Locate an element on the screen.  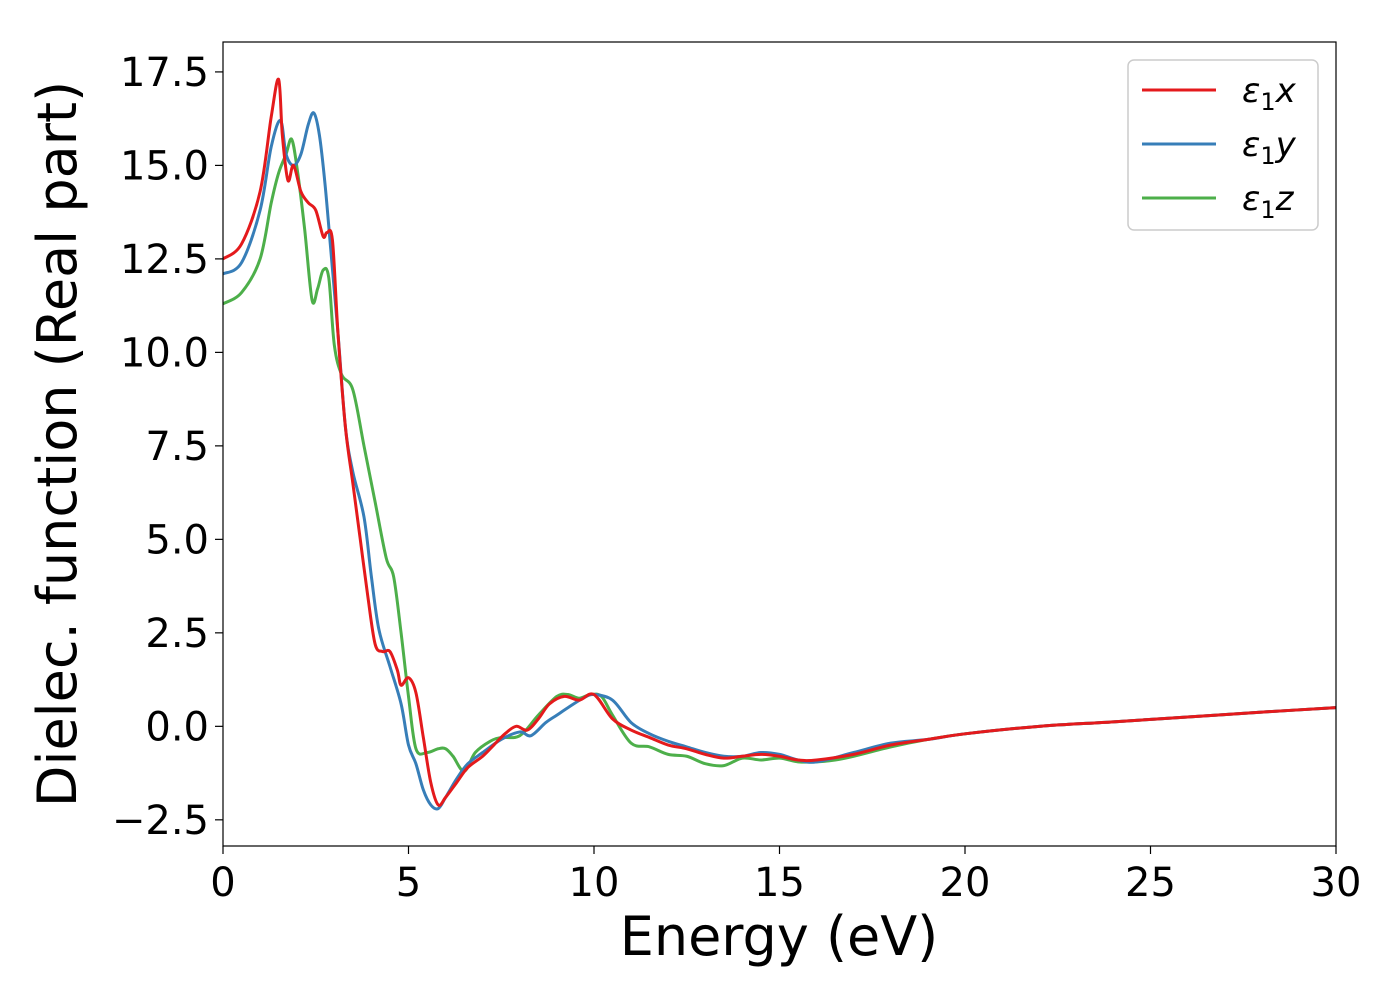
legend: ε1x ε1y ε1z is located at coordinates (1223, 145).